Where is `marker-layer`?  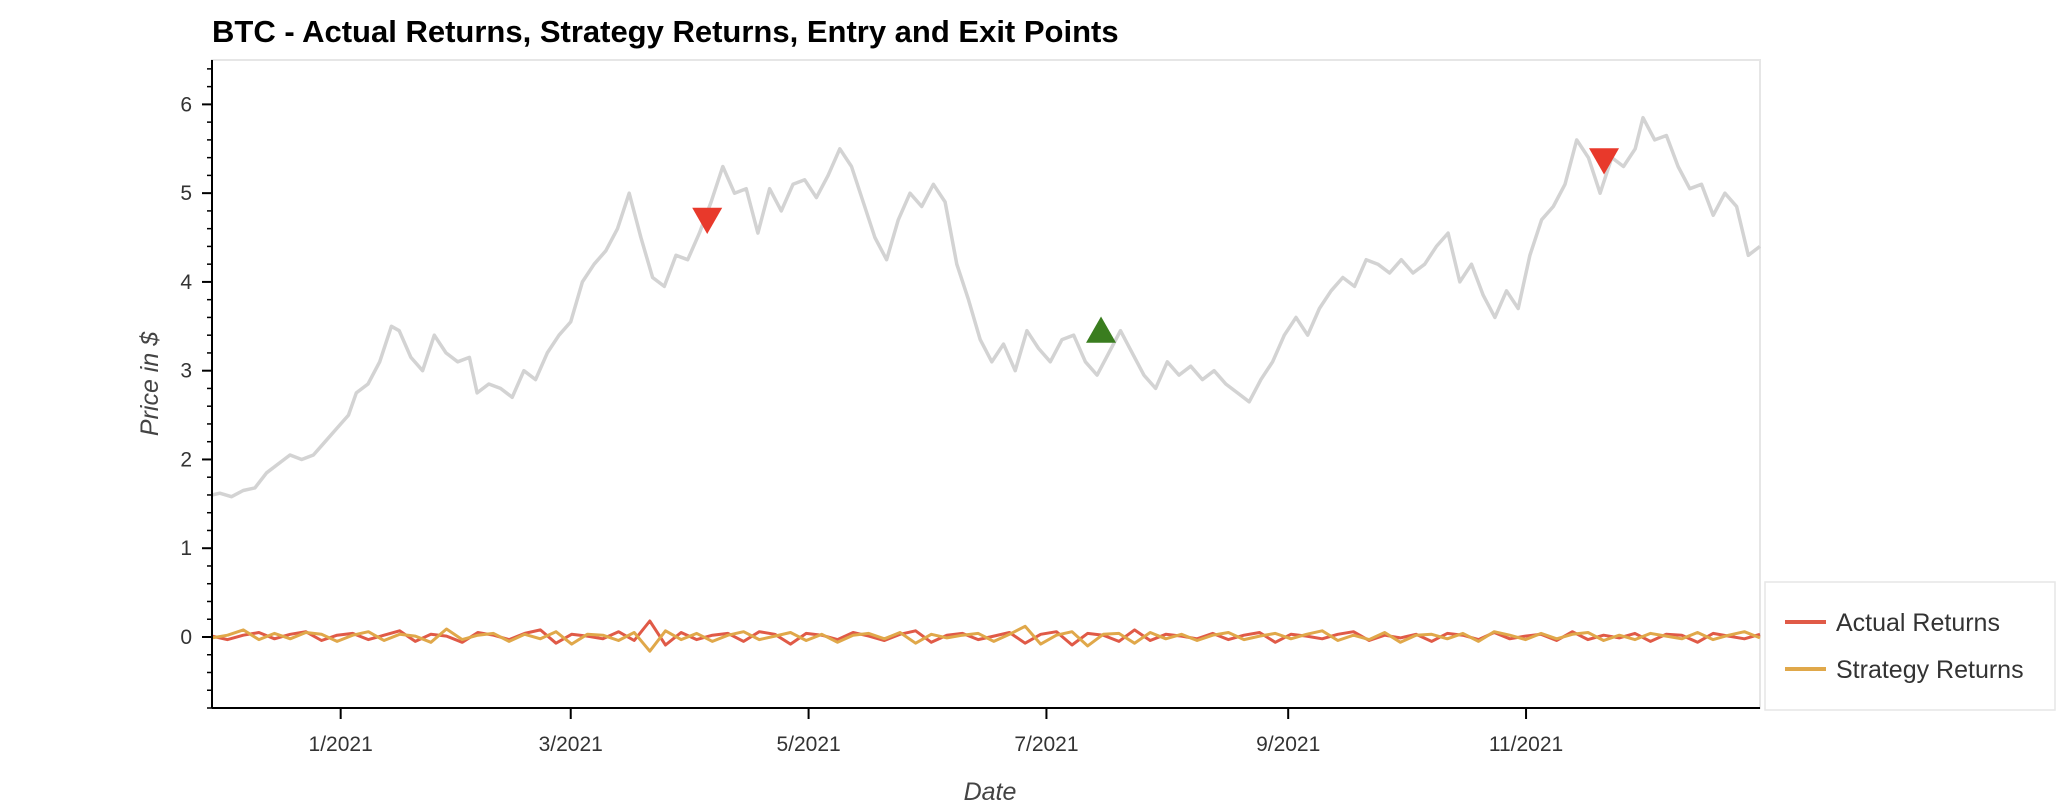
marker-layer is located at coordinates (1156, 245).